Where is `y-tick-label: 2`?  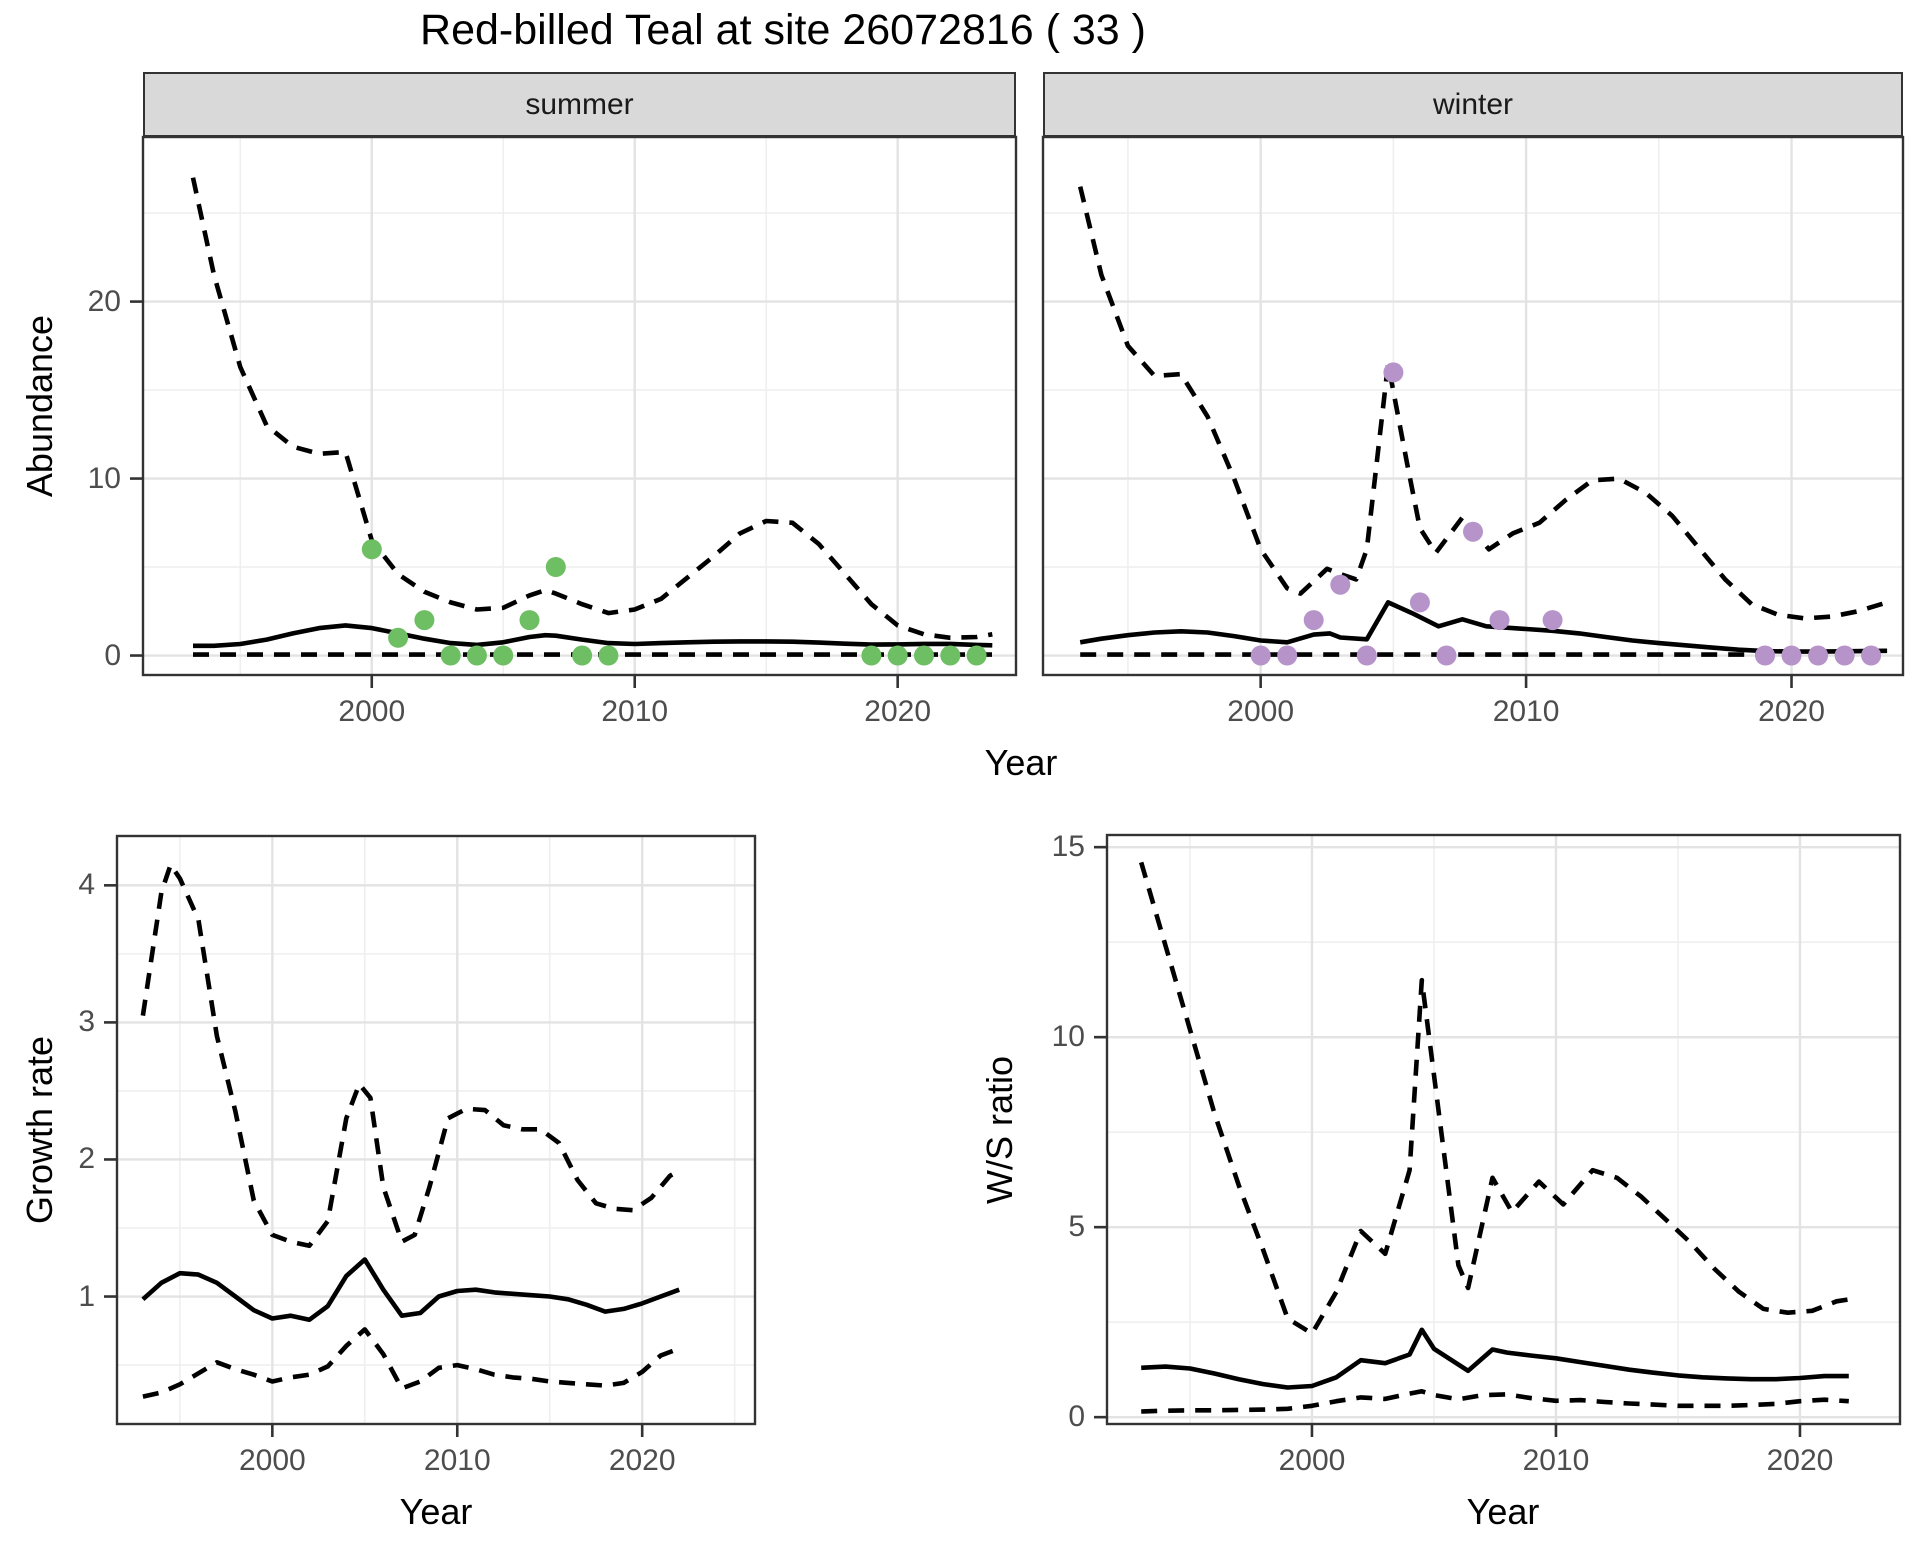
y-tick-label: 2 is located at coordinates (86, 1159).